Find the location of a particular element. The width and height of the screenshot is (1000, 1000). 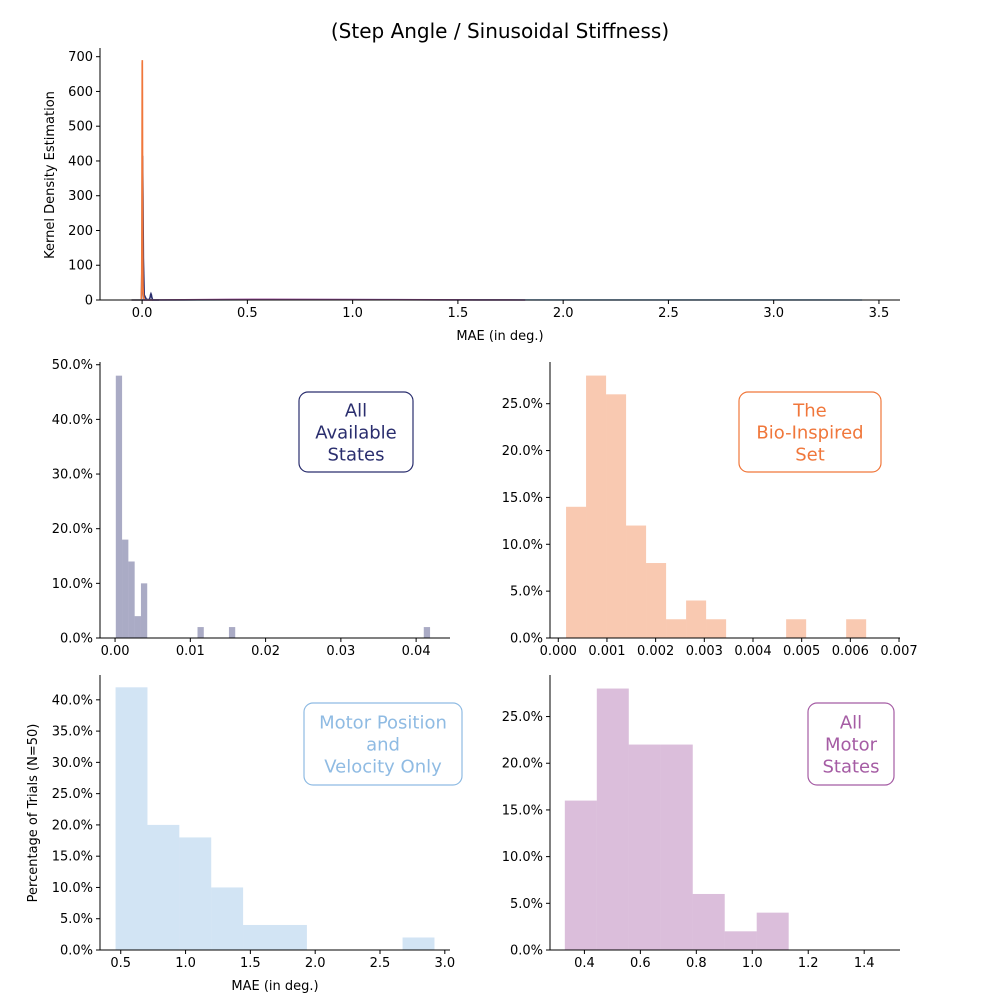

hist-bio-inspired-x-tick-label: 0.005 is located at coordinates (801, 651).